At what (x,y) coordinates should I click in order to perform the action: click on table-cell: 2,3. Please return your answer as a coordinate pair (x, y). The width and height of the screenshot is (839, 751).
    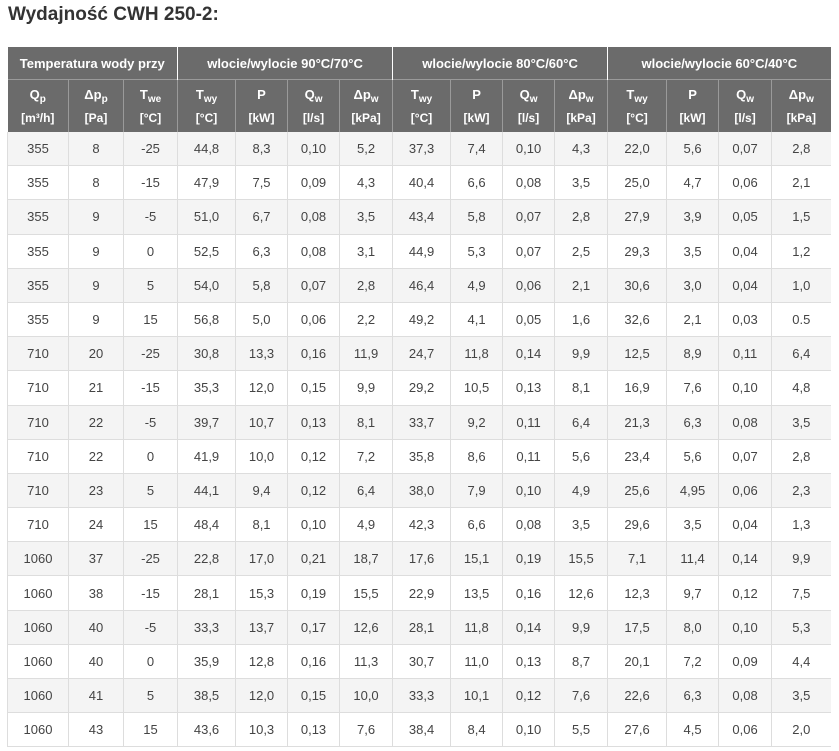
    Looking at the image, I should click on (801, 491).